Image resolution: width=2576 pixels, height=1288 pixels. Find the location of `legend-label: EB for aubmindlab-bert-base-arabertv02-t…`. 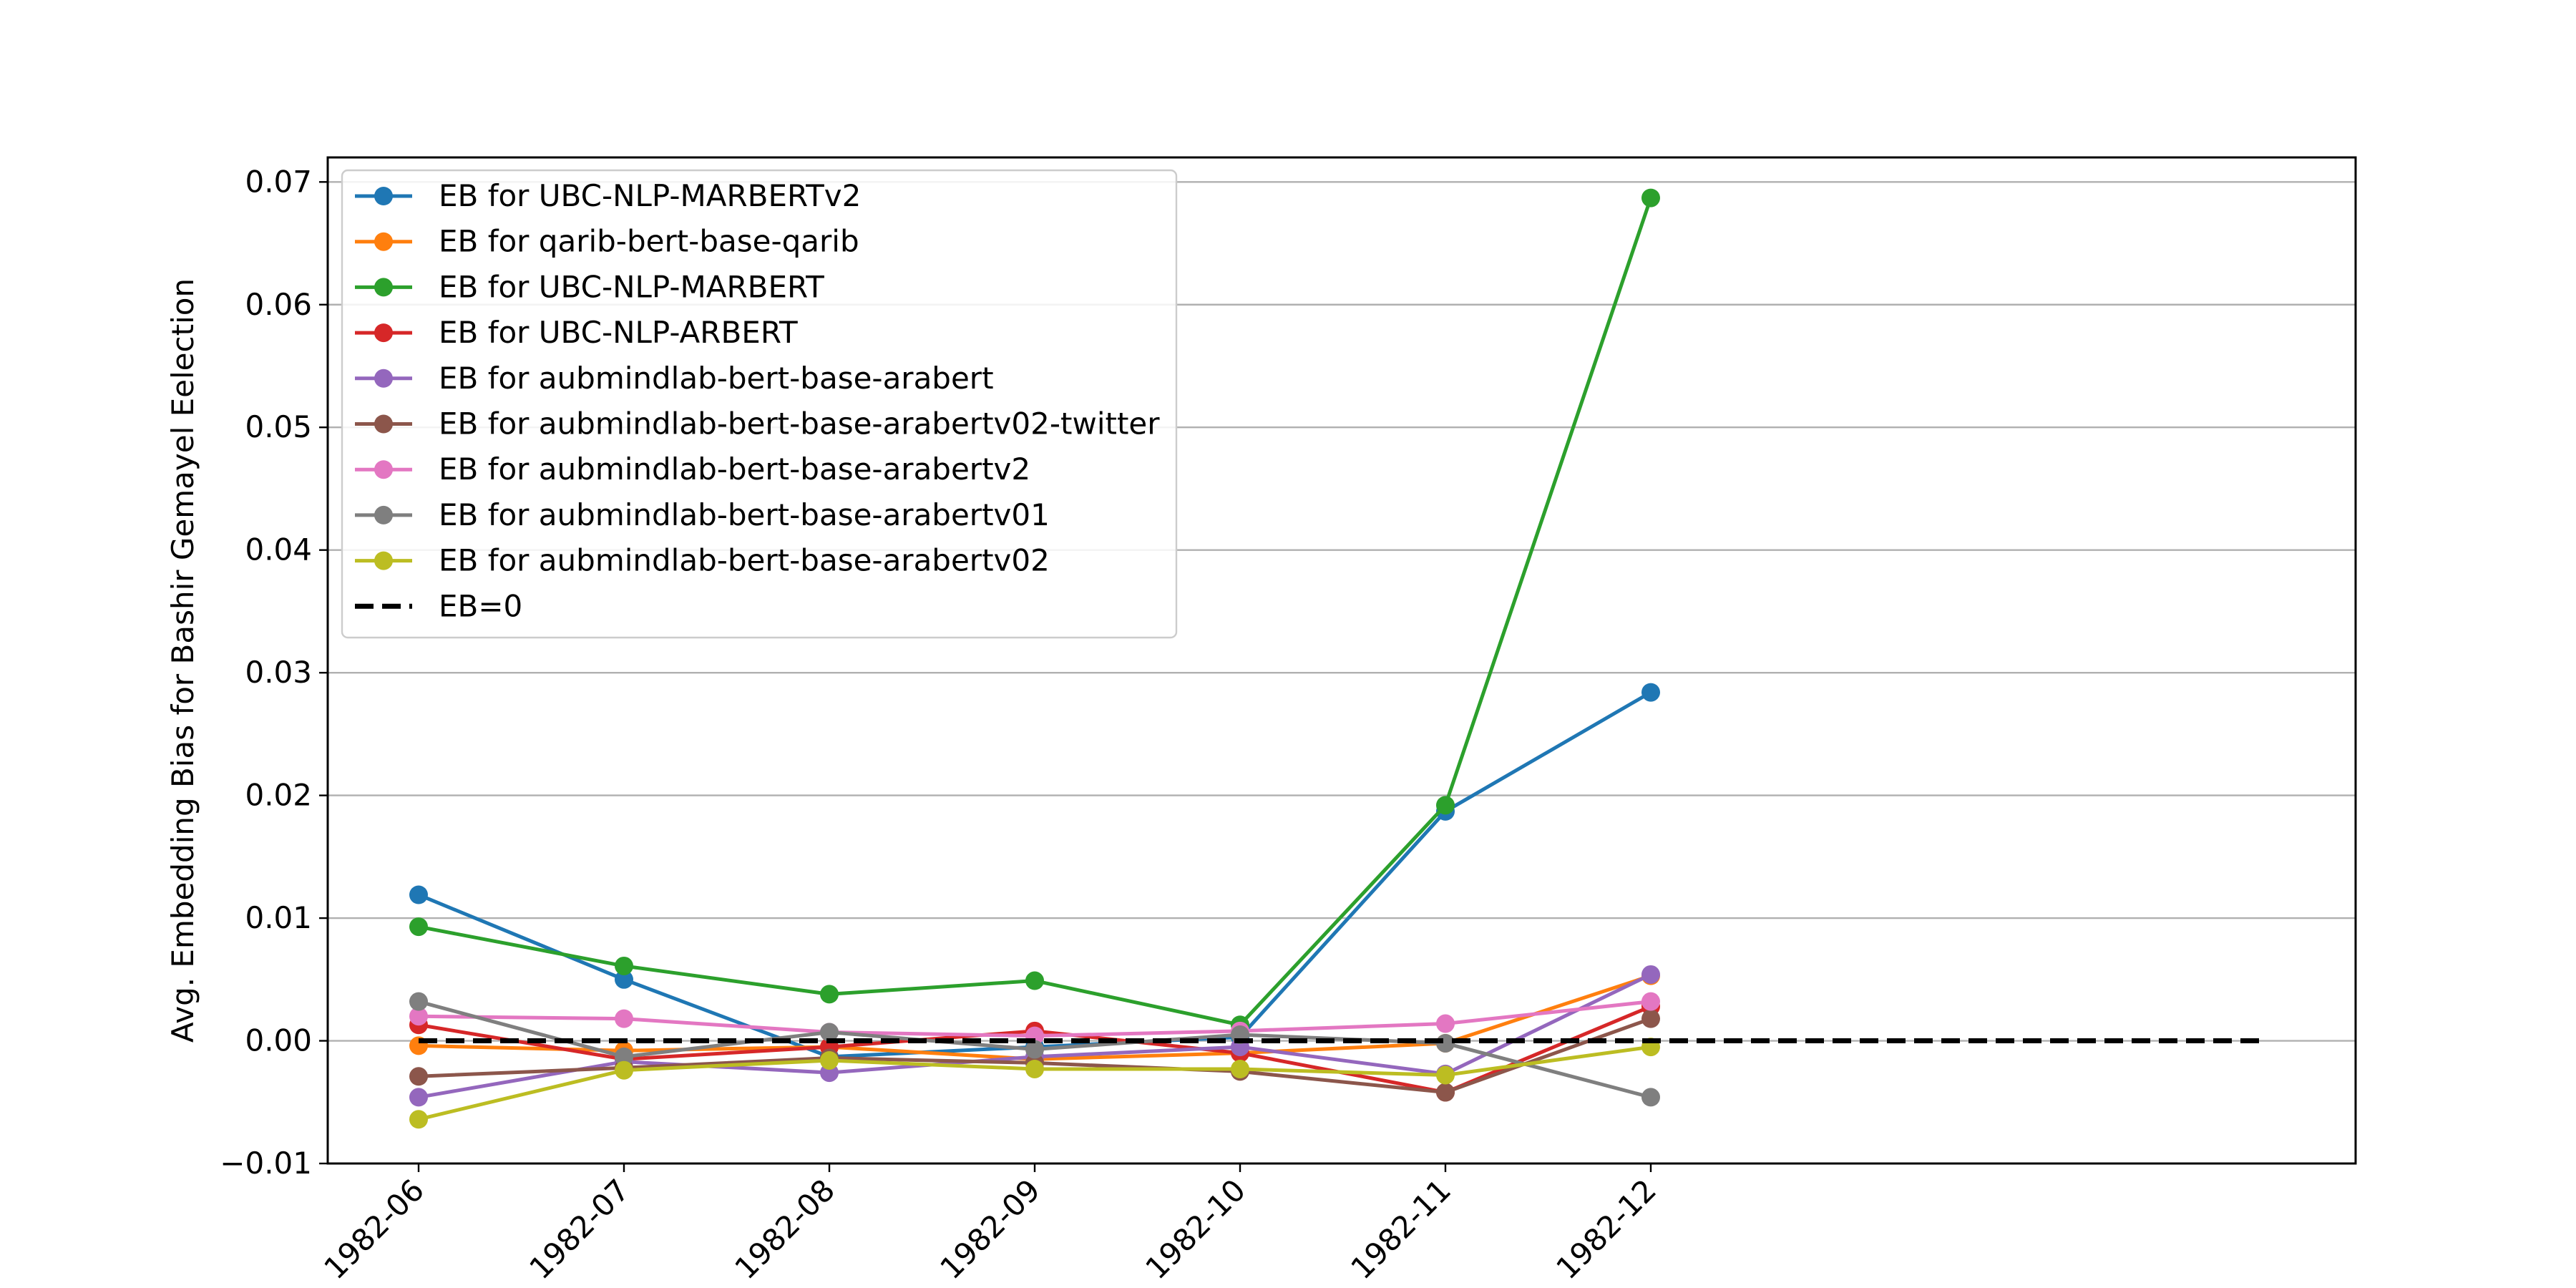

legend-label: EB for aubmindlab-bert-base-arabertv02-t… is located at coordinates (799, 423).